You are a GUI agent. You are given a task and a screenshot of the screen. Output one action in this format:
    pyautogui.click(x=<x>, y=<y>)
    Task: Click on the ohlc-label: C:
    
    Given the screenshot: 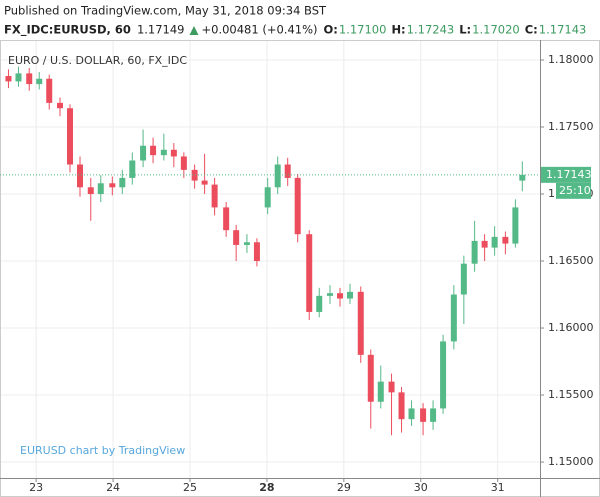 What is the action you would take?
    pyautogui.click(x=531, y=30)
    